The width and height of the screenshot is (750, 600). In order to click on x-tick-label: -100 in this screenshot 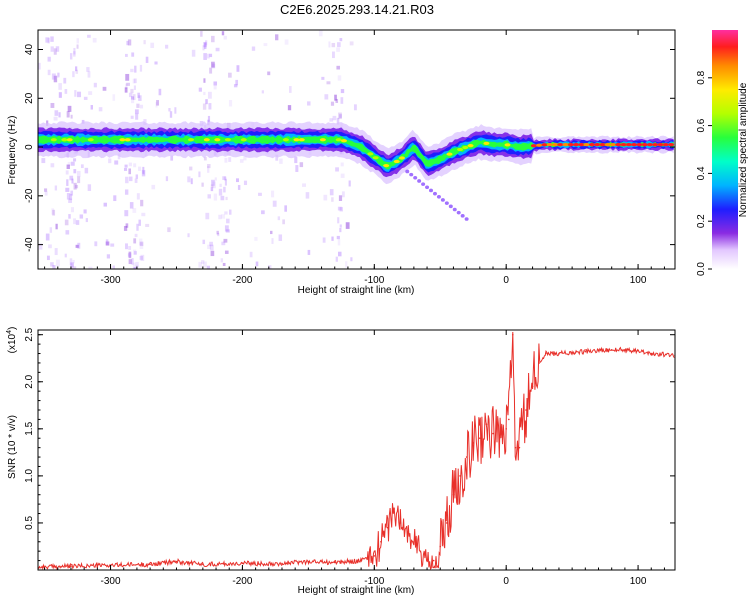, I will do `click(374, 280)`.